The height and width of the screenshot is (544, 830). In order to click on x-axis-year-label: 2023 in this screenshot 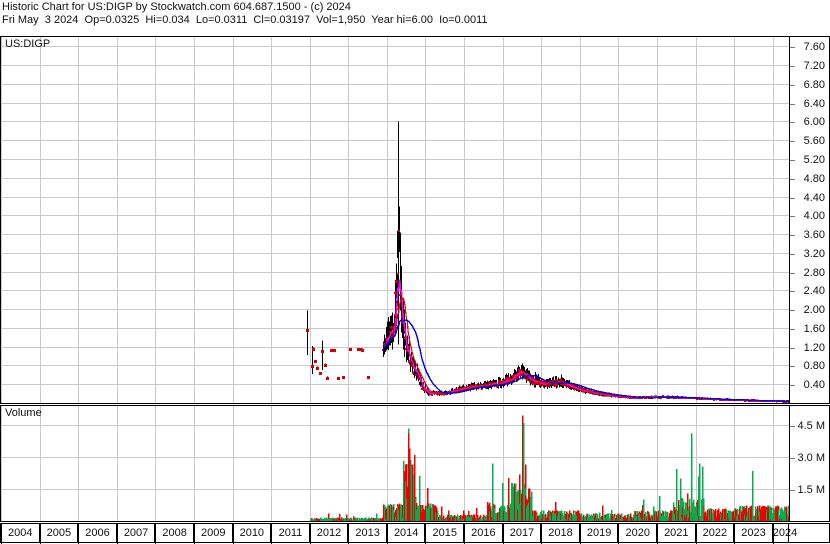, I will do `click(753, 533)`.